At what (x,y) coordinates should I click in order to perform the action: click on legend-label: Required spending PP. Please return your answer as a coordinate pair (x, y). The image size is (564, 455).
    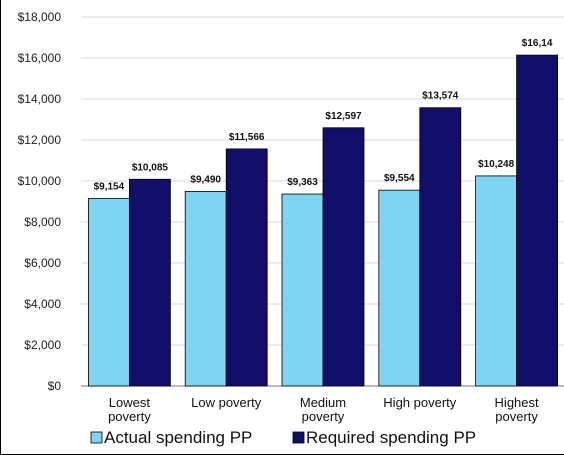
    Looking at the image, I should click on (391, 437).